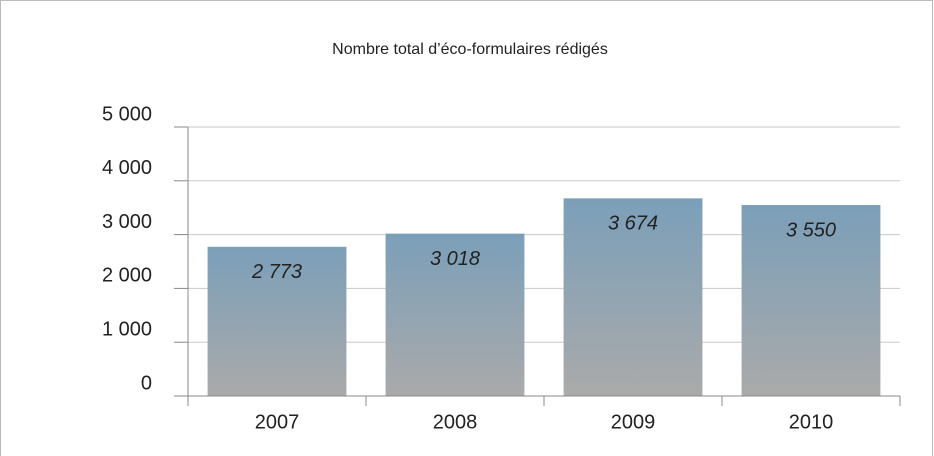 The width and height of the screenshot is (934, 456). Describe the element at coordinates (811, 230) in the screenshot. I see `value-label: 3 550` at that location.